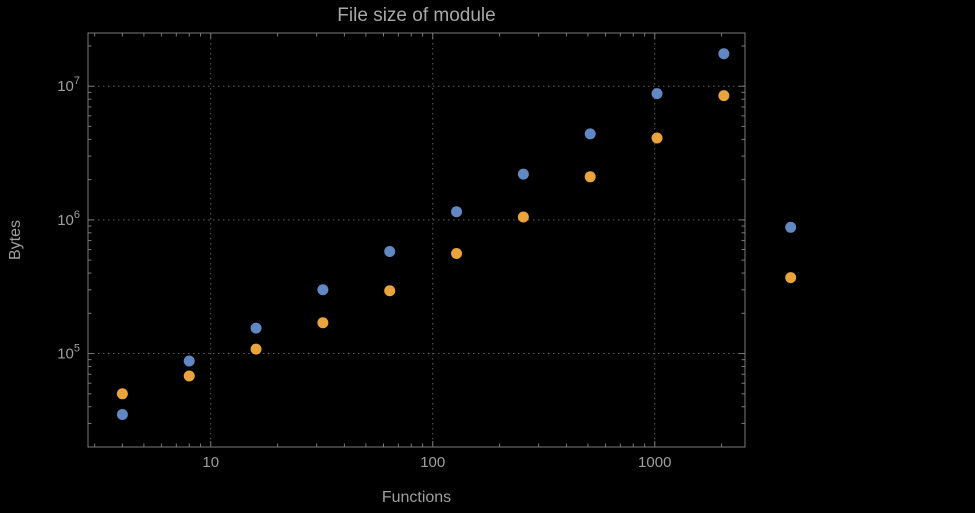 This screenshot has width=975, height=513. I want to click on x-tick-label: 10, so click(210, 462).